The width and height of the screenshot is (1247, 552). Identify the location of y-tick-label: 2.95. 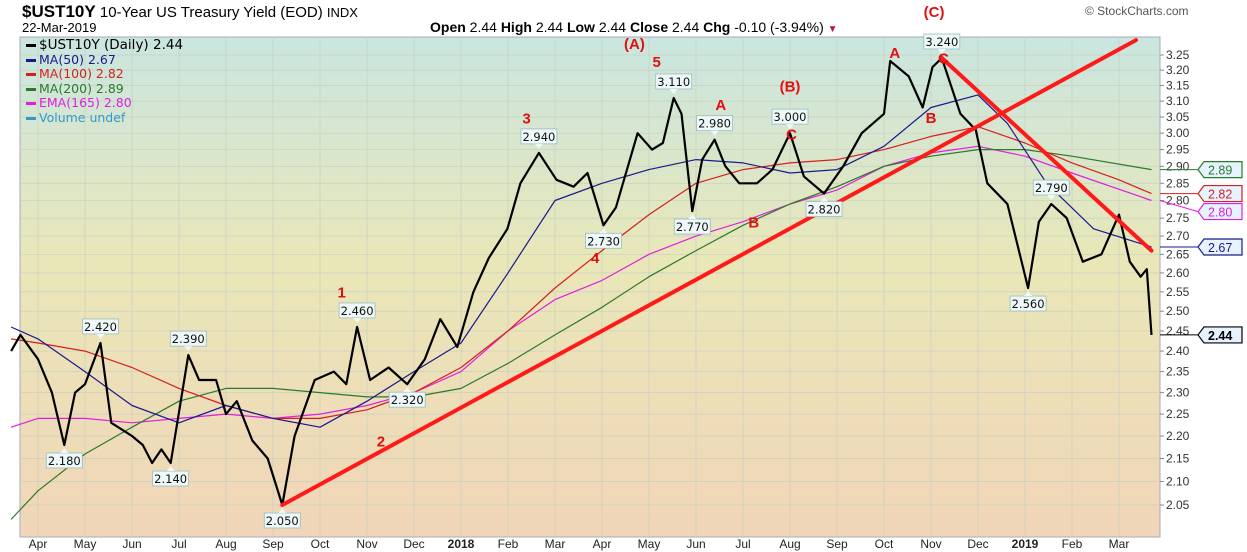
(1178, 150).